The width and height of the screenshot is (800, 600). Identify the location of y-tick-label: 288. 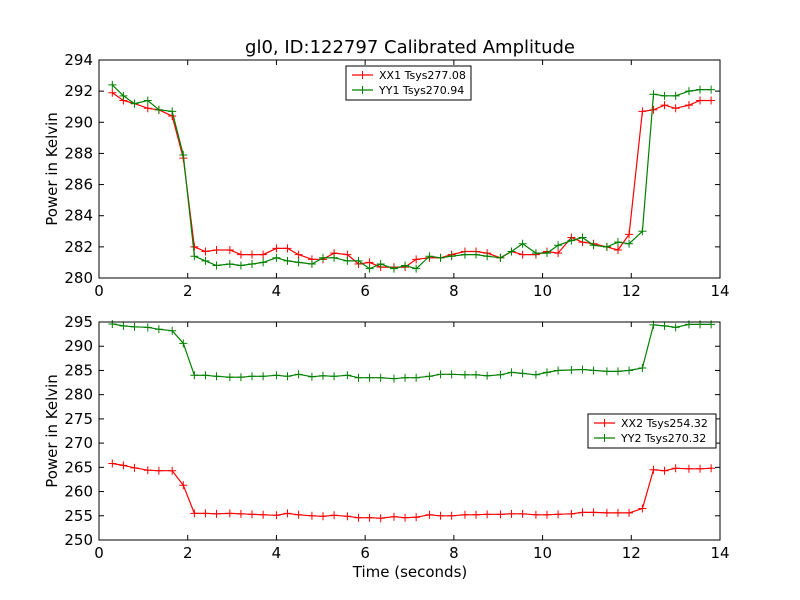
(78, 153).